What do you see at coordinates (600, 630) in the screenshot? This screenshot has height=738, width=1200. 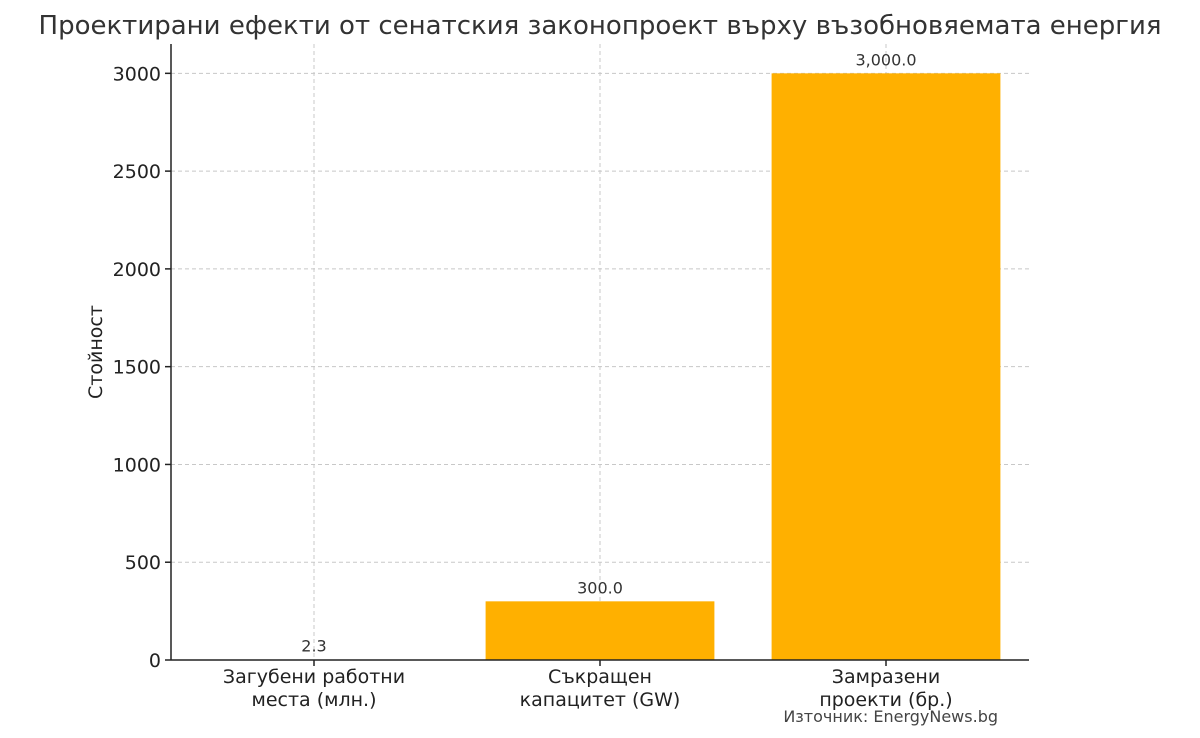 I see `bar` at bounding box center [600, 630].